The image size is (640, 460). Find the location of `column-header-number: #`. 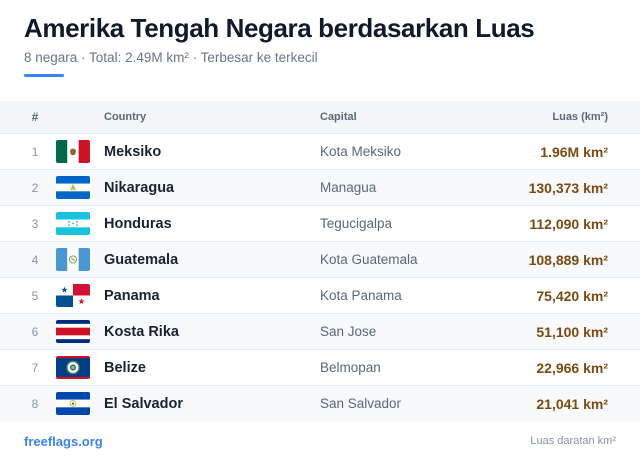

column-header-number: # is located at coordinates (35, 117).